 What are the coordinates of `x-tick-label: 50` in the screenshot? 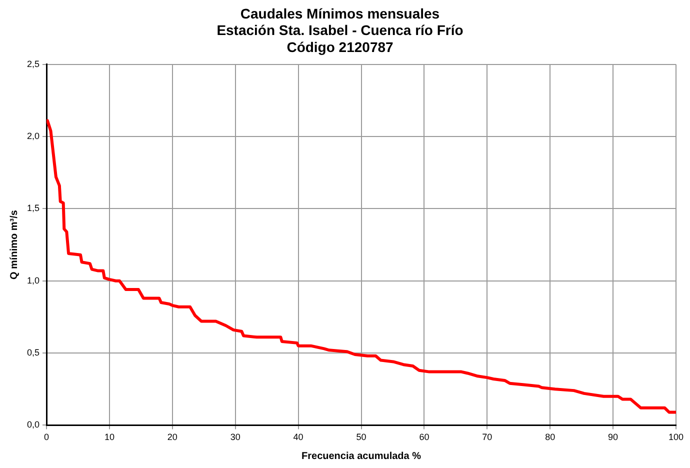 It's located at (361, 437).